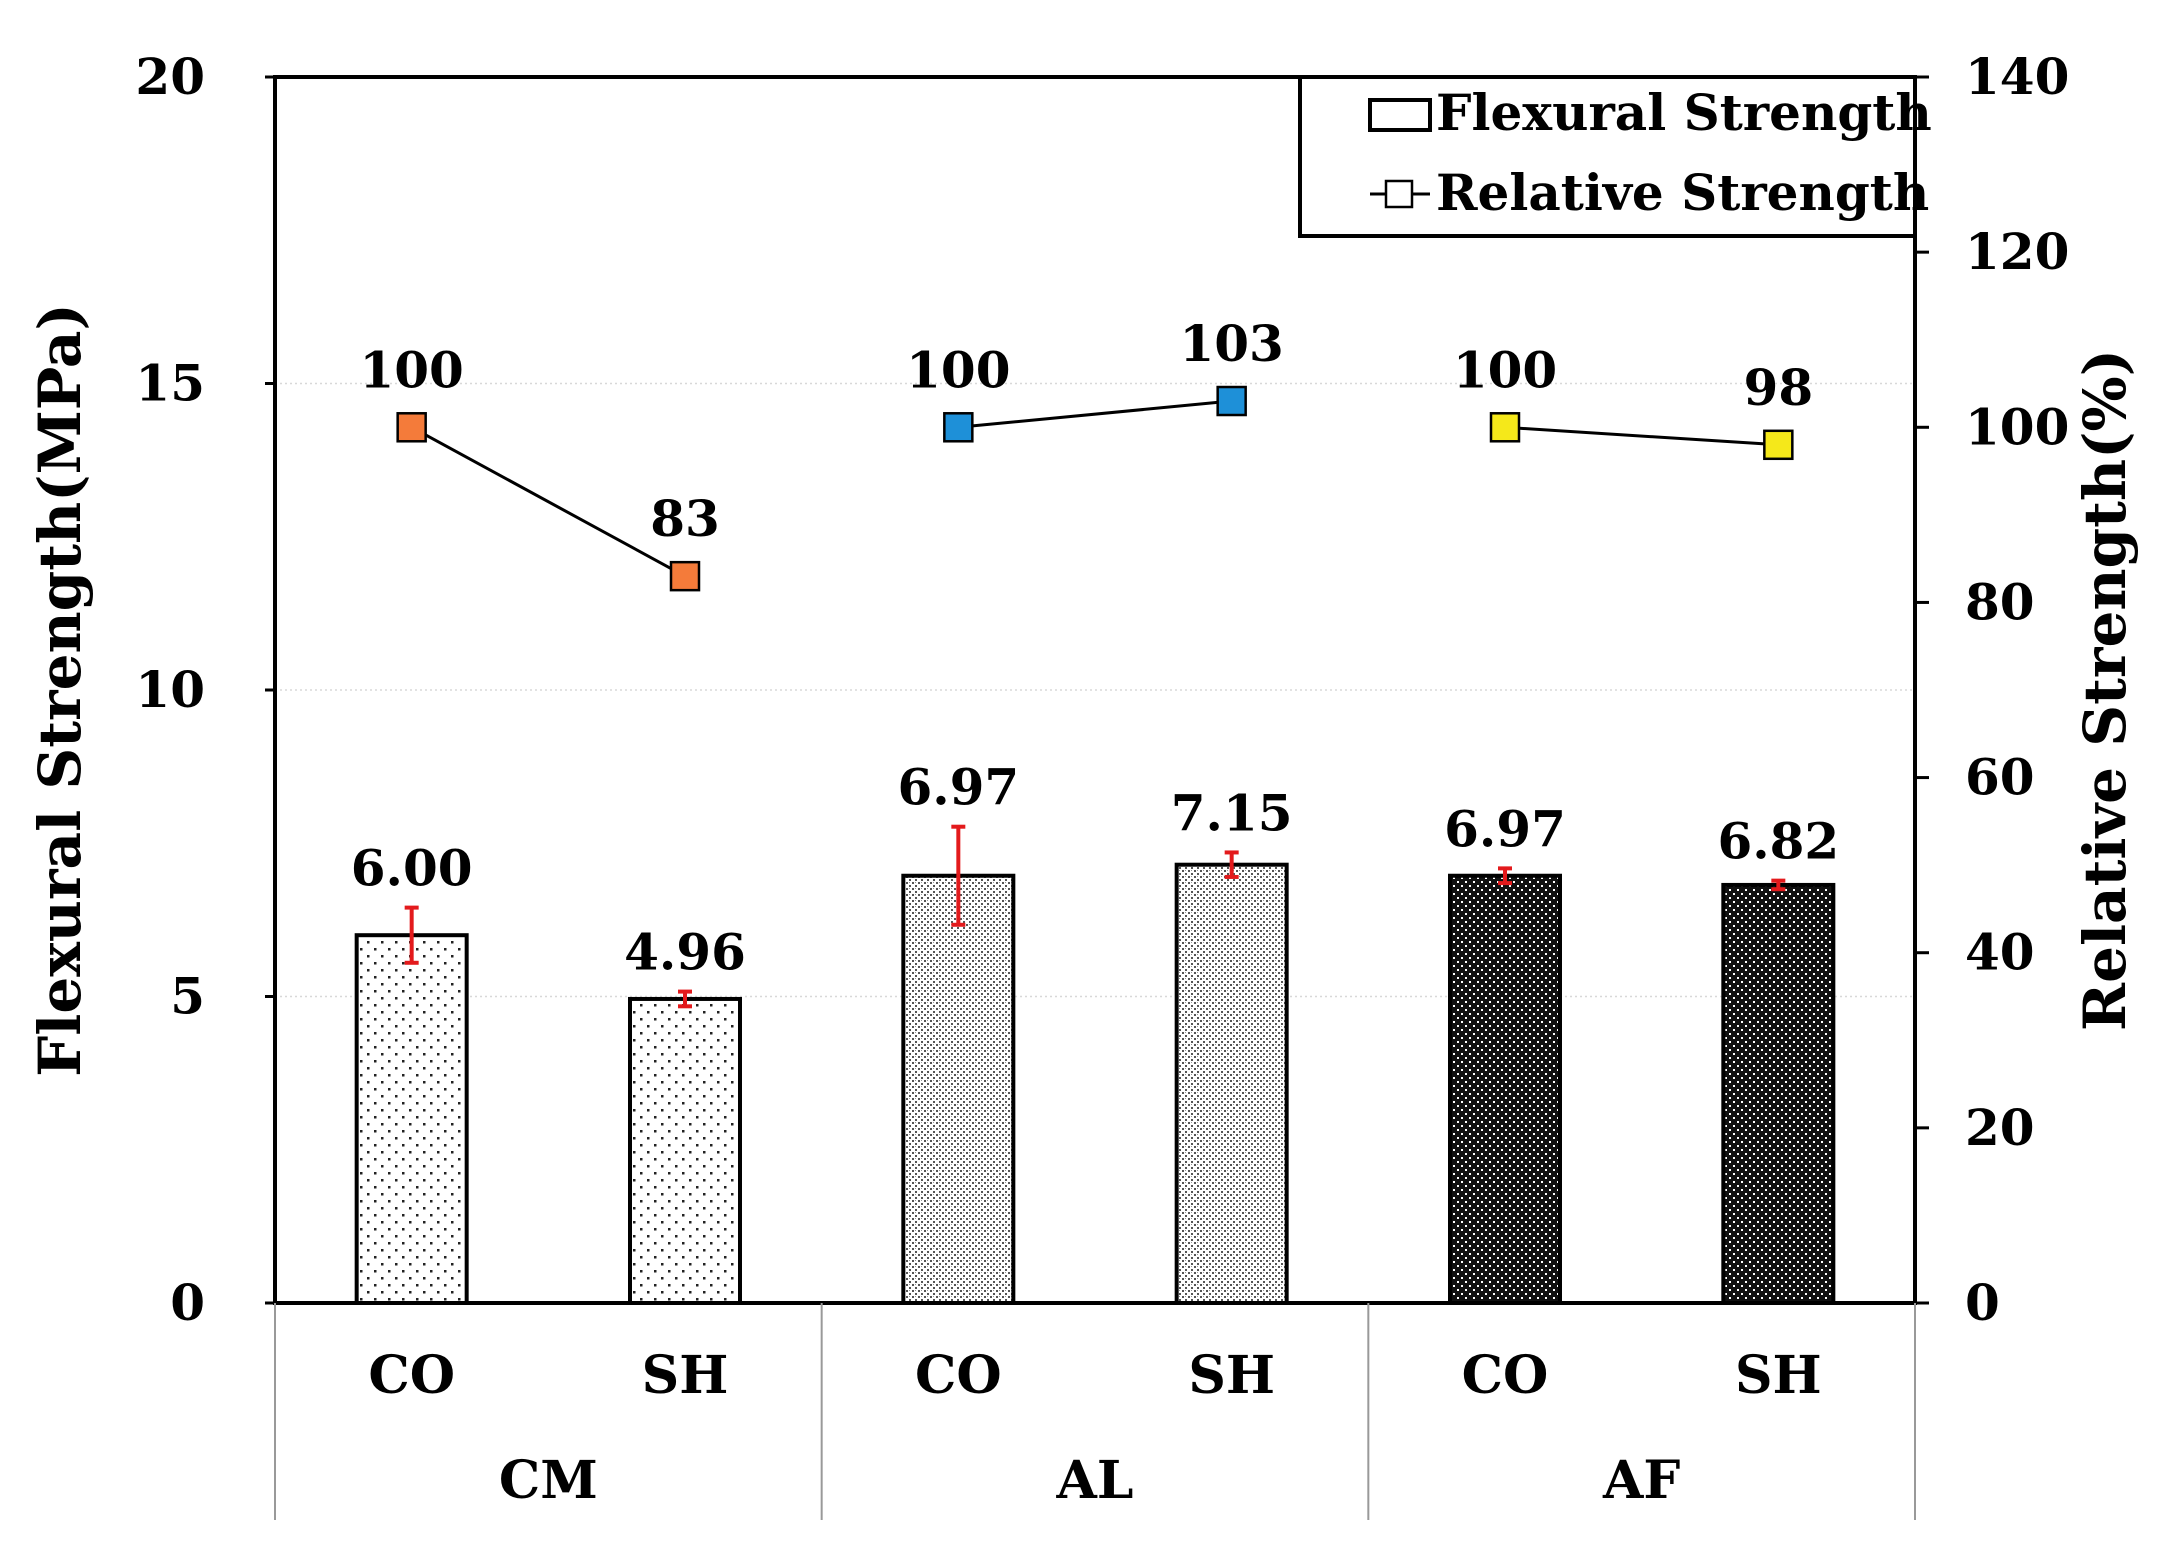  What do you see at coordinates (1682, 192) in the screenshot?
I see `legend-line-label: Relative Strength` at bounding box center [1682, 192].